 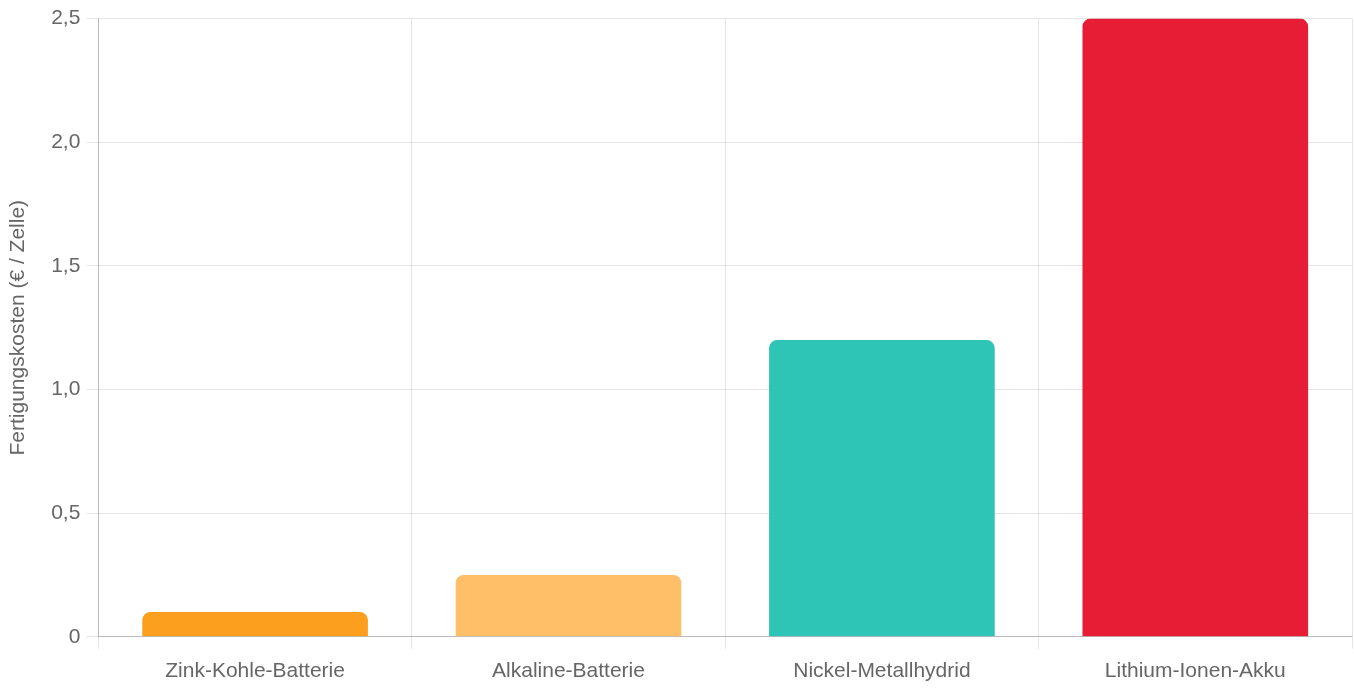 What do you see at coordinates (74, 635) in the screenshot?
I see `y-tick-label: 0` at bounding box center [74, 635].